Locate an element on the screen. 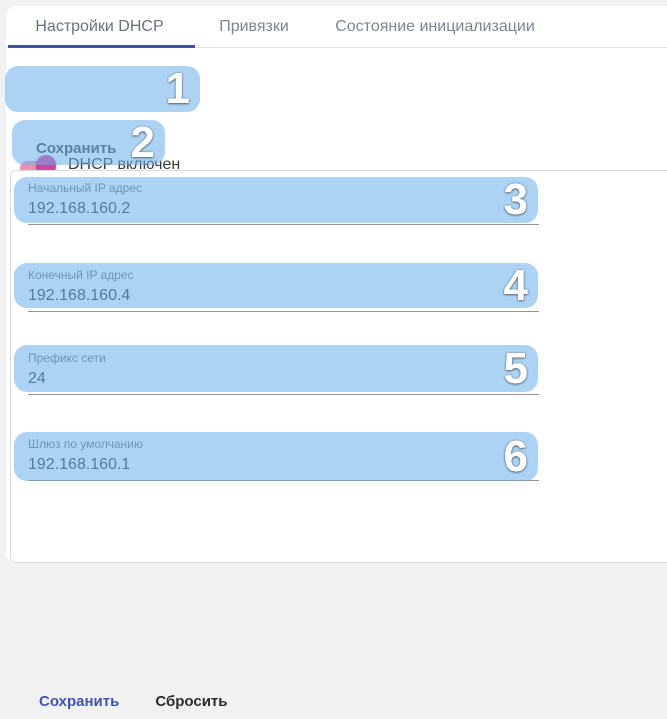  network-prefix-field: Префикс сети is located at coordinates (283, 375).